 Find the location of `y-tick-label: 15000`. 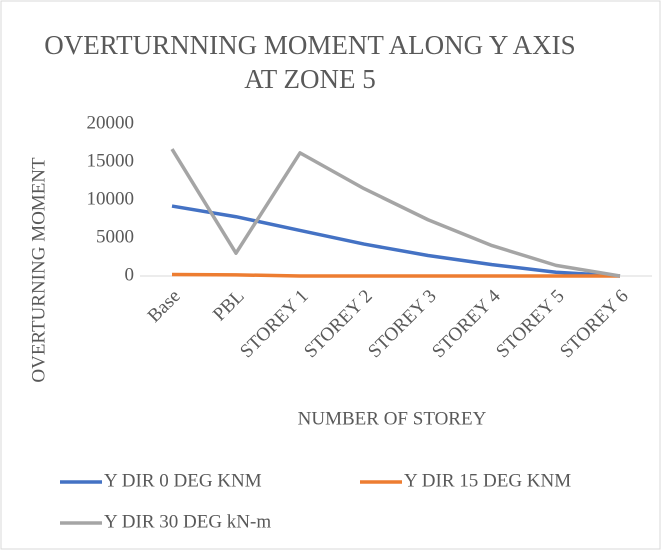

y-tick-label: 15000 is located at coordinates (111, 160).